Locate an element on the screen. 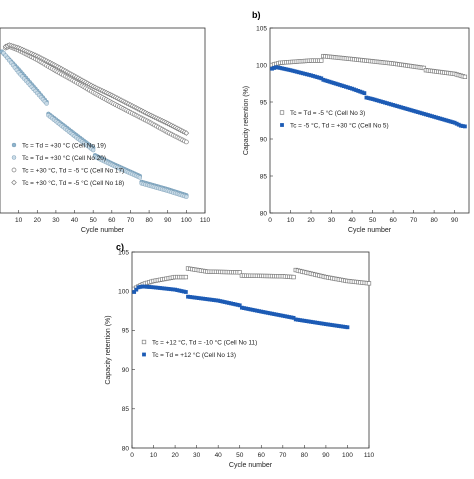 The height and width of the screenshot is (479, 474). y-axis-label: Capacity retention (%) is located at coordinates (108, 349).